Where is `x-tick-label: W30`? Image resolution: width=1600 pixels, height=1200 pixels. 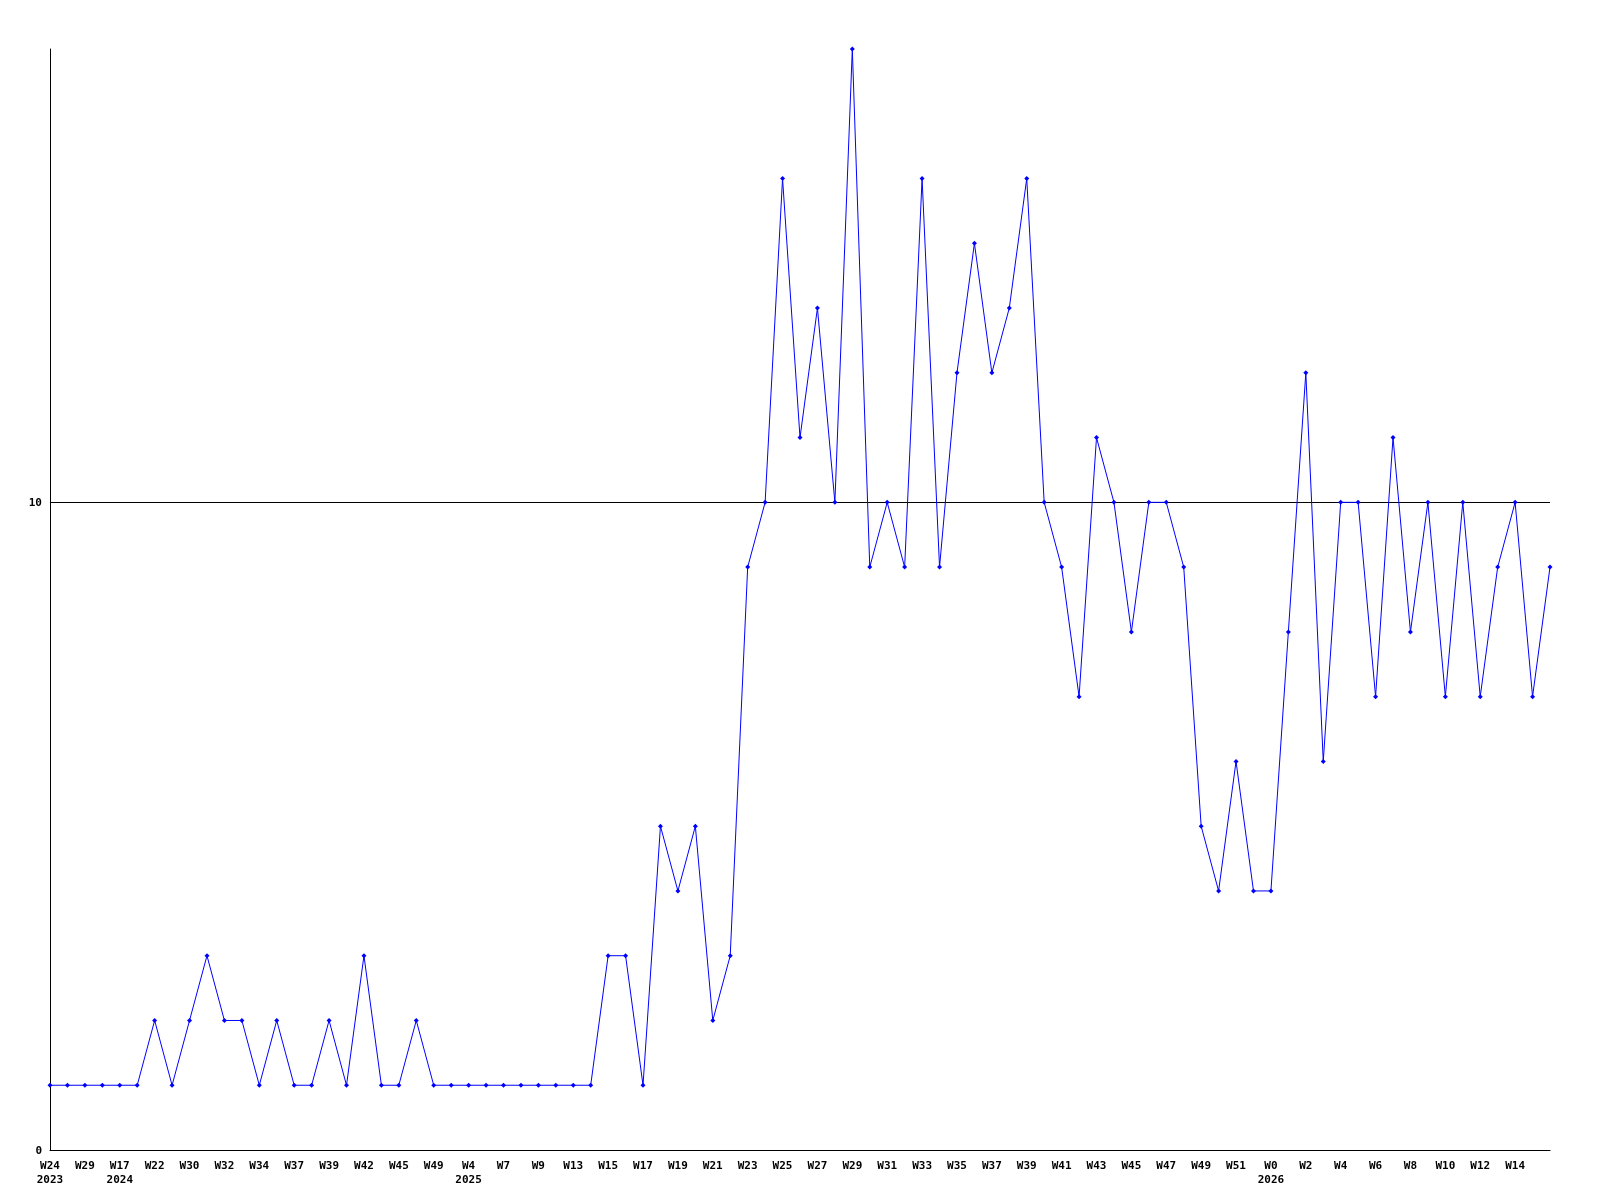
x-tick-label: W30 is located at coordinates (189, 1165).